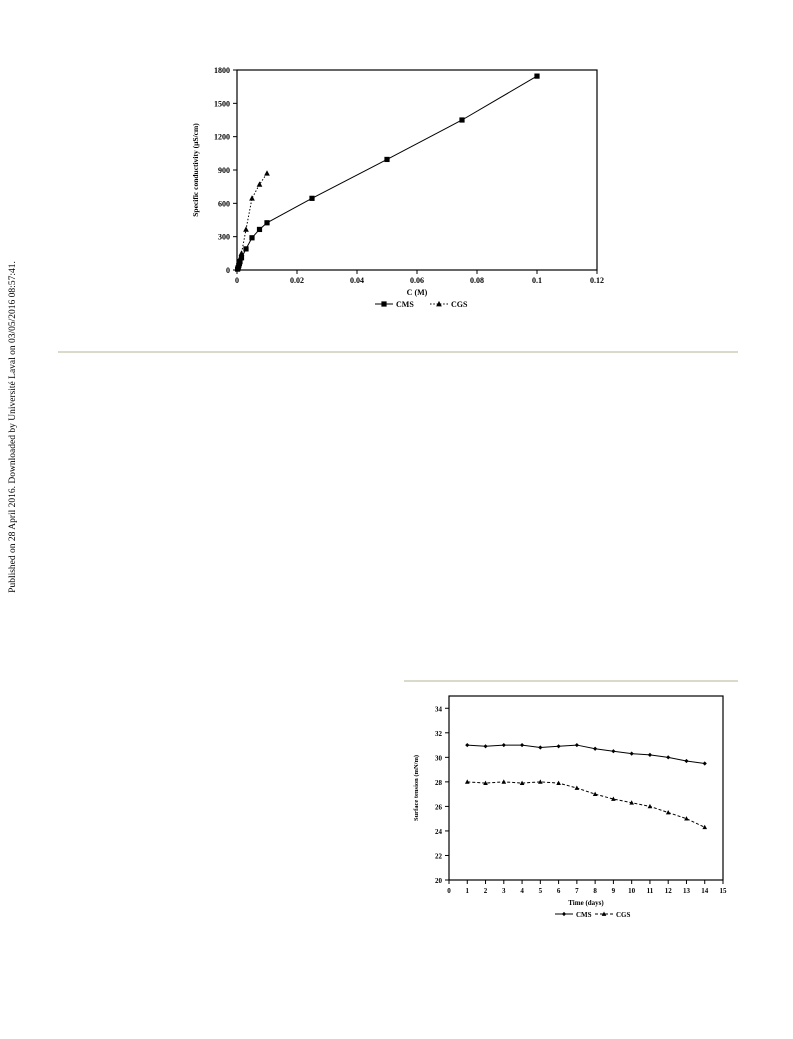 This screenshot has width=793, height=1039. I want to click on x-tick-label: 10, so click(632, 891).